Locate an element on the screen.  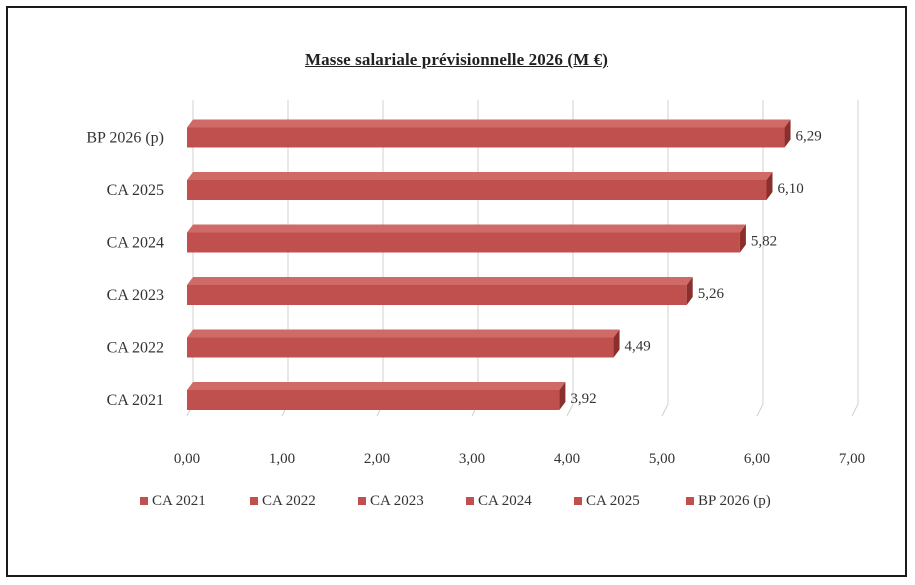
category-label: CA 2022 is located at coordinates (135, 348).